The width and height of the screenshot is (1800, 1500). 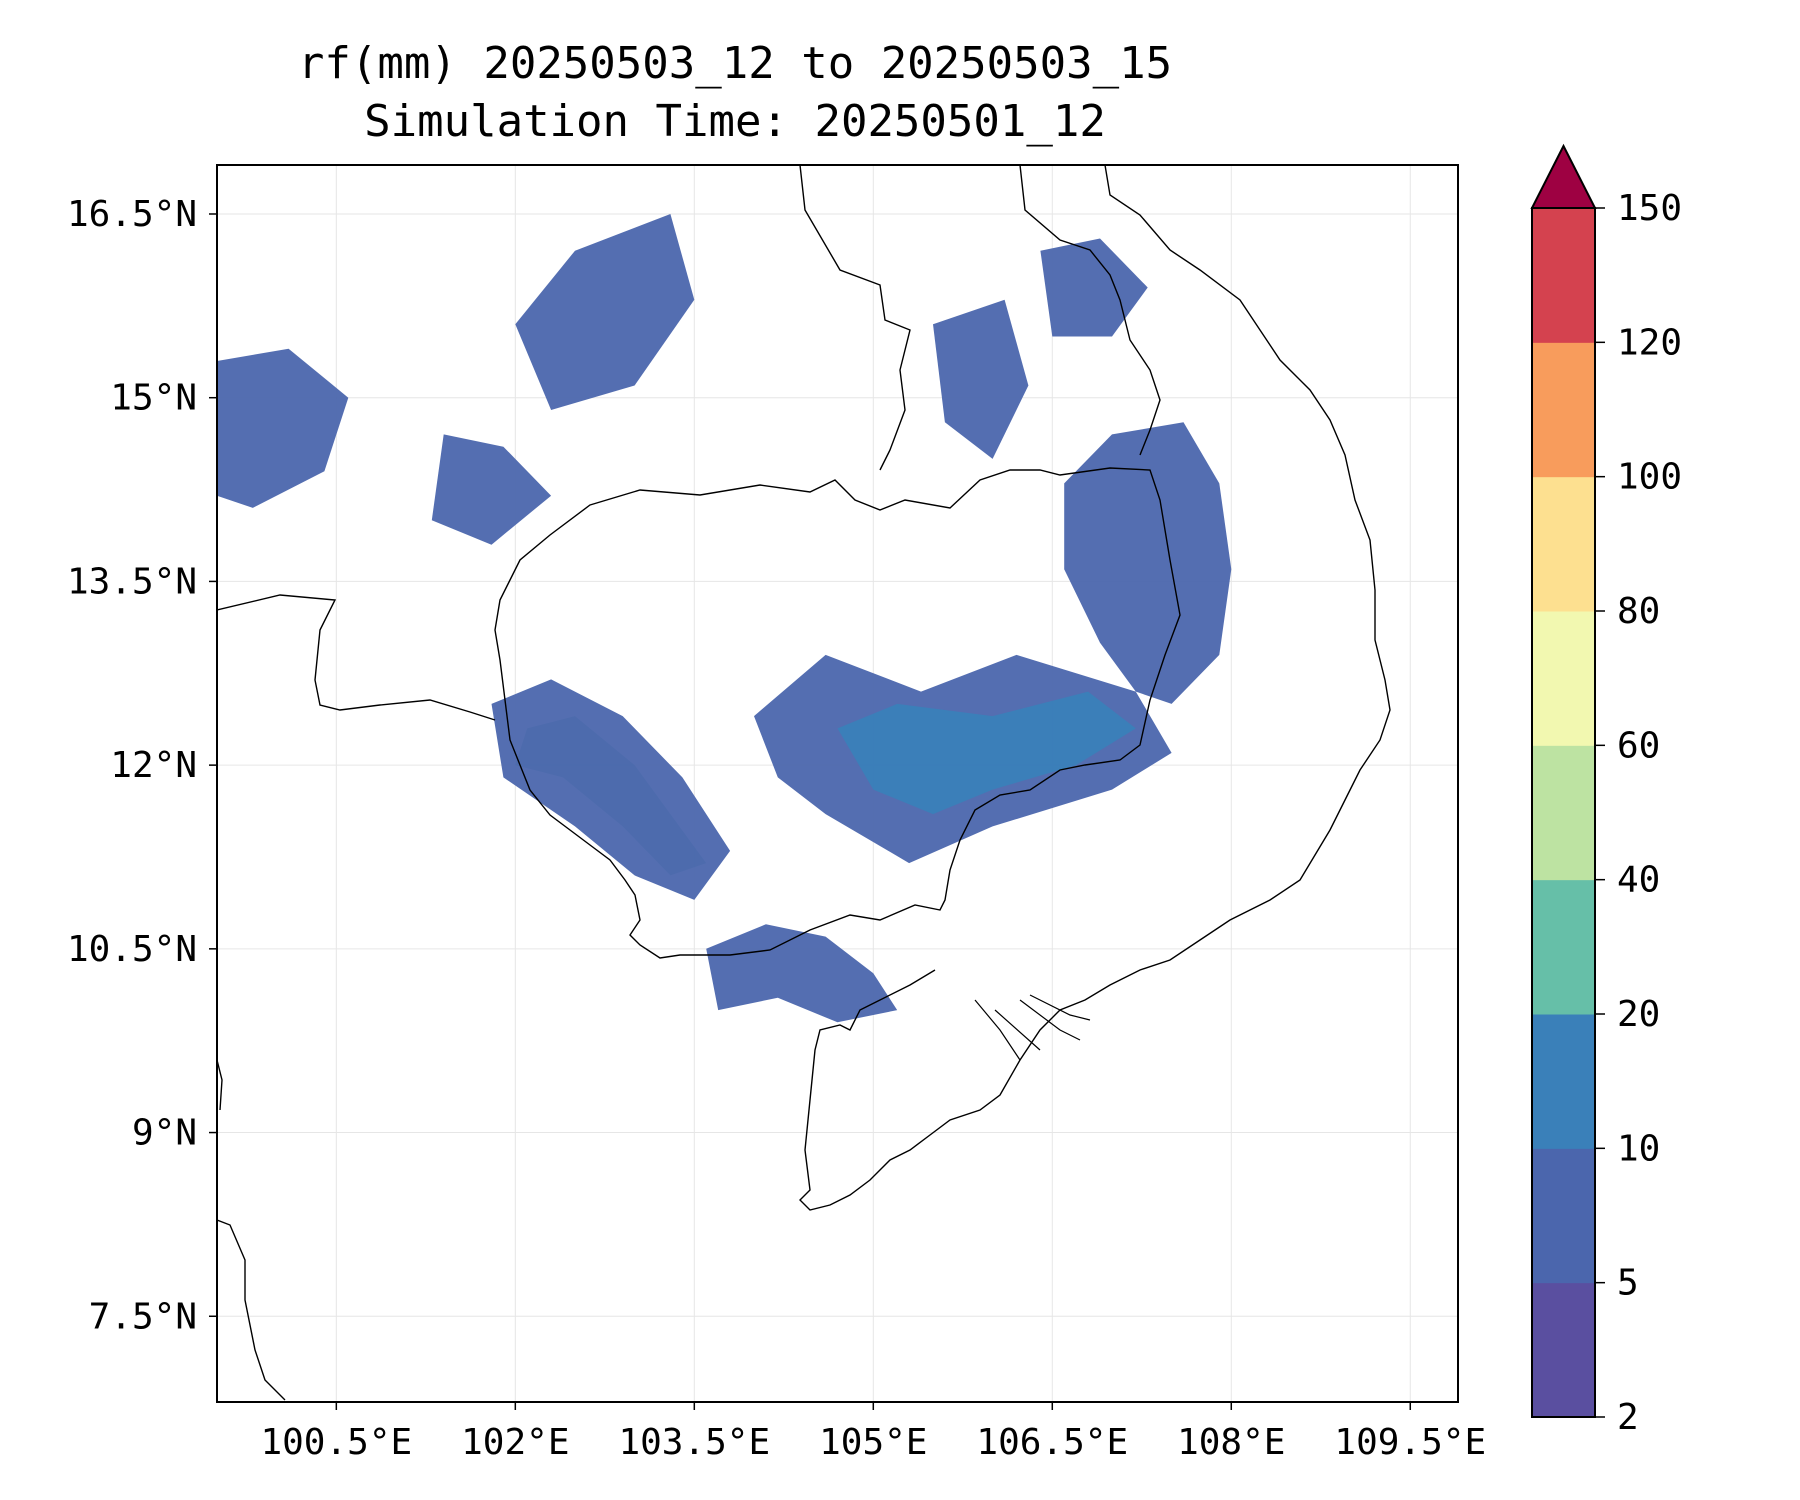 I want to click on colorbar-tick-label: 5, so click(x=1628, y=1283).